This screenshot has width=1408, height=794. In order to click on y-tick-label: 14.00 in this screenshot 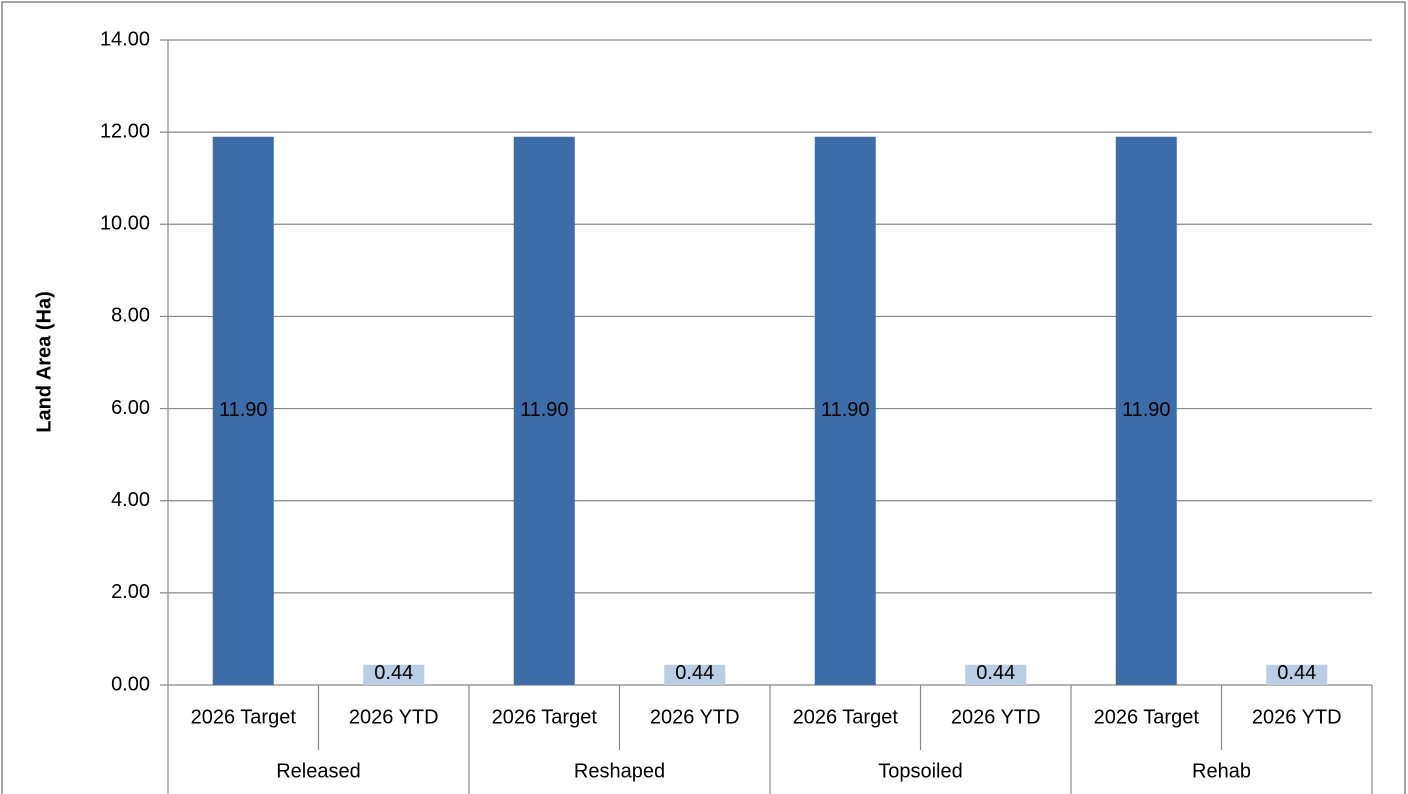, I will do `click(125, 39)`.